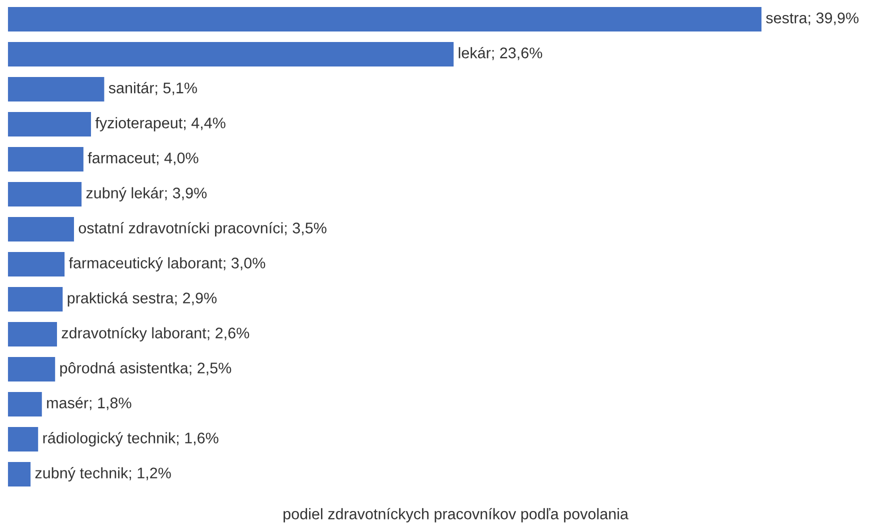 This screenshot has width=876, height=525. I want to click on data-label: farmaceut; 4,0%, so click(143, 159).